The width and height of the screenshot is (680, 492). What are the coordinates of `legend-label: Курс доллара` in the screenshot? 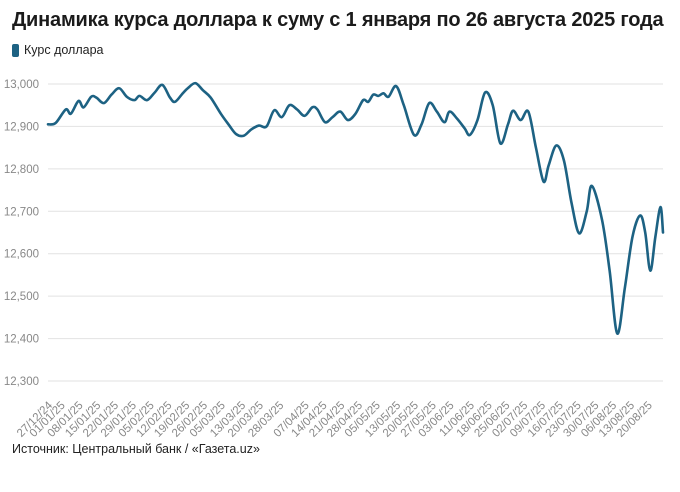 It's located at (64, 50).